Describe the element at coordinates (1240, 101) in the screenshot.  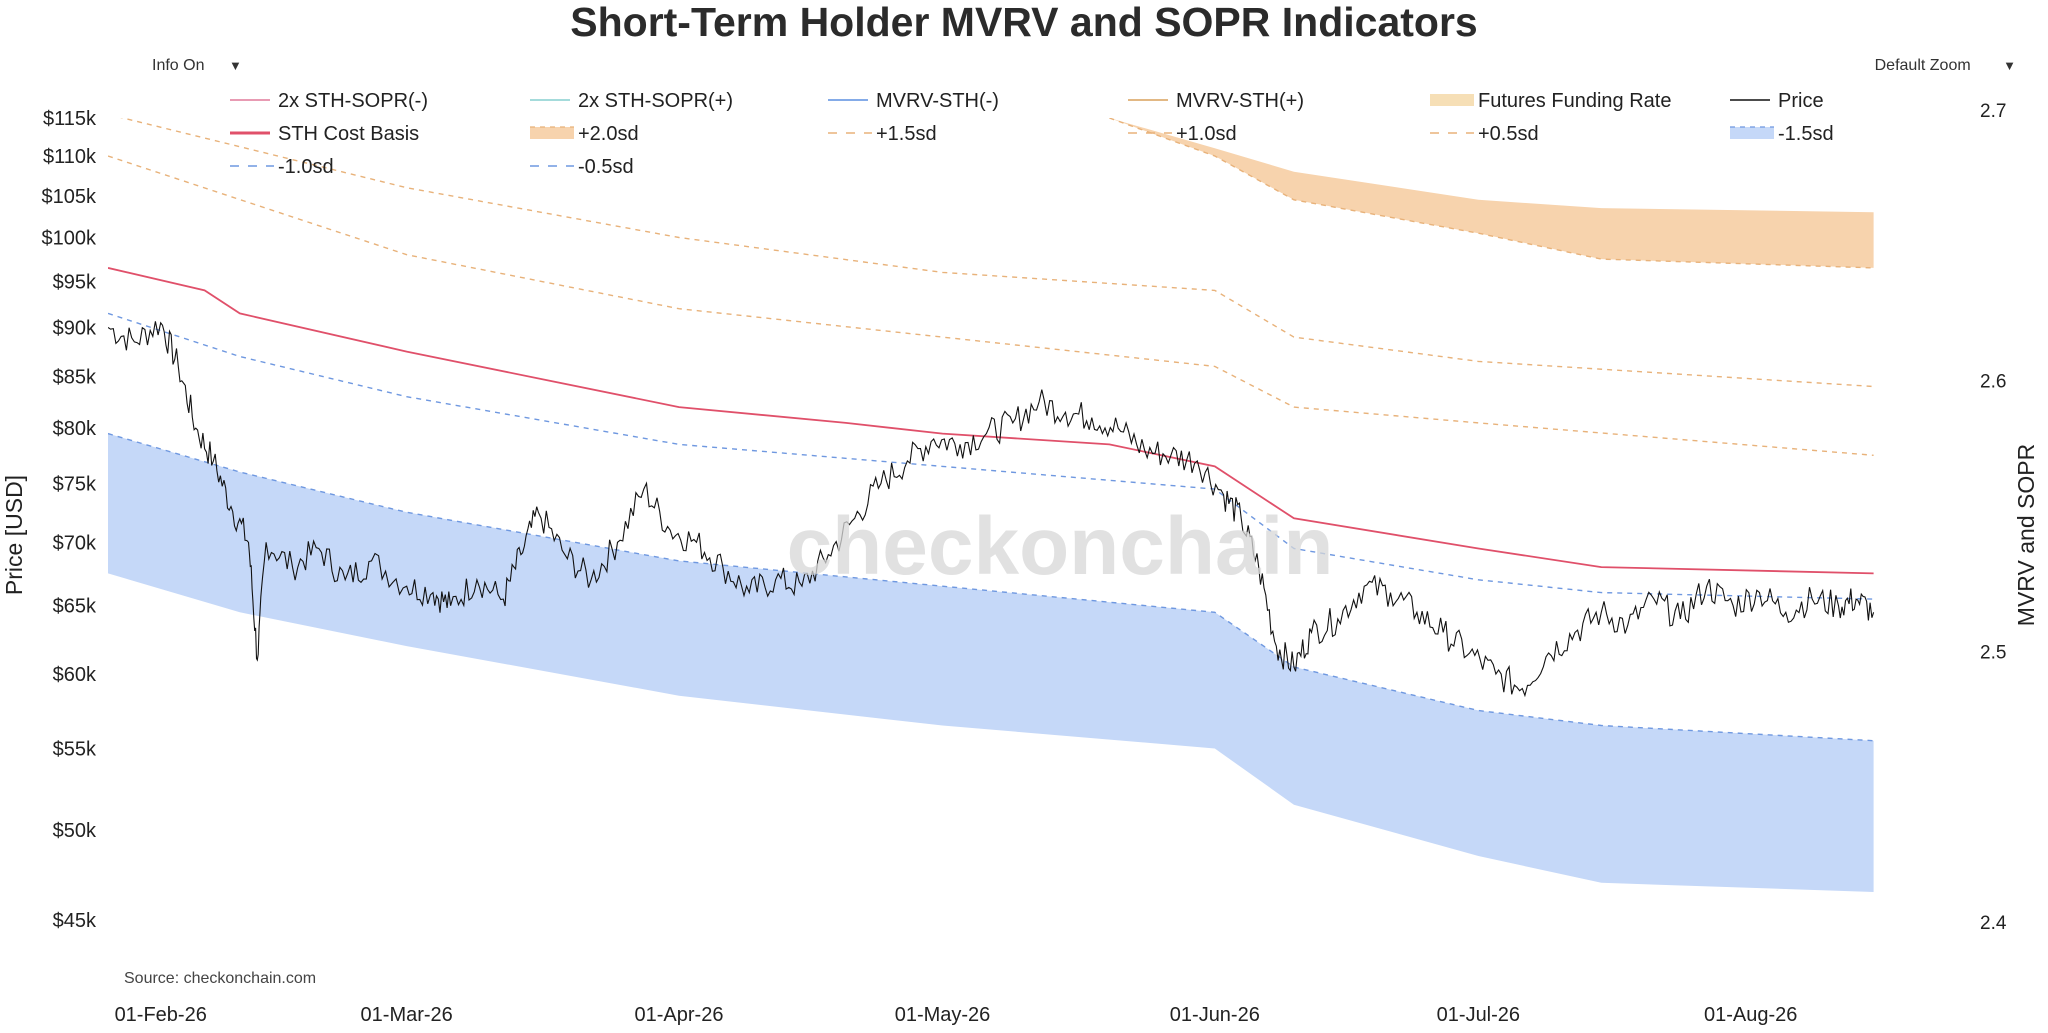
I see `legend-label: MVRV-STH(+)` at that location.